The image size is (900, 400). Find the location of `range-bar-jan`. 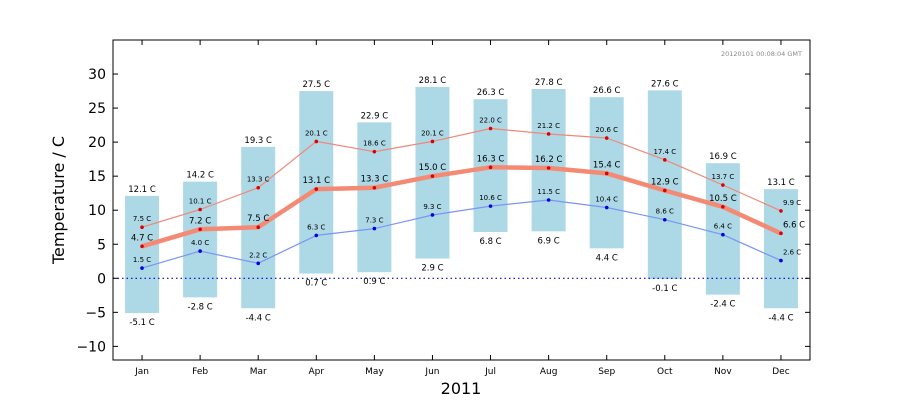

range-bar-jan is located at coordinates (142, 254).